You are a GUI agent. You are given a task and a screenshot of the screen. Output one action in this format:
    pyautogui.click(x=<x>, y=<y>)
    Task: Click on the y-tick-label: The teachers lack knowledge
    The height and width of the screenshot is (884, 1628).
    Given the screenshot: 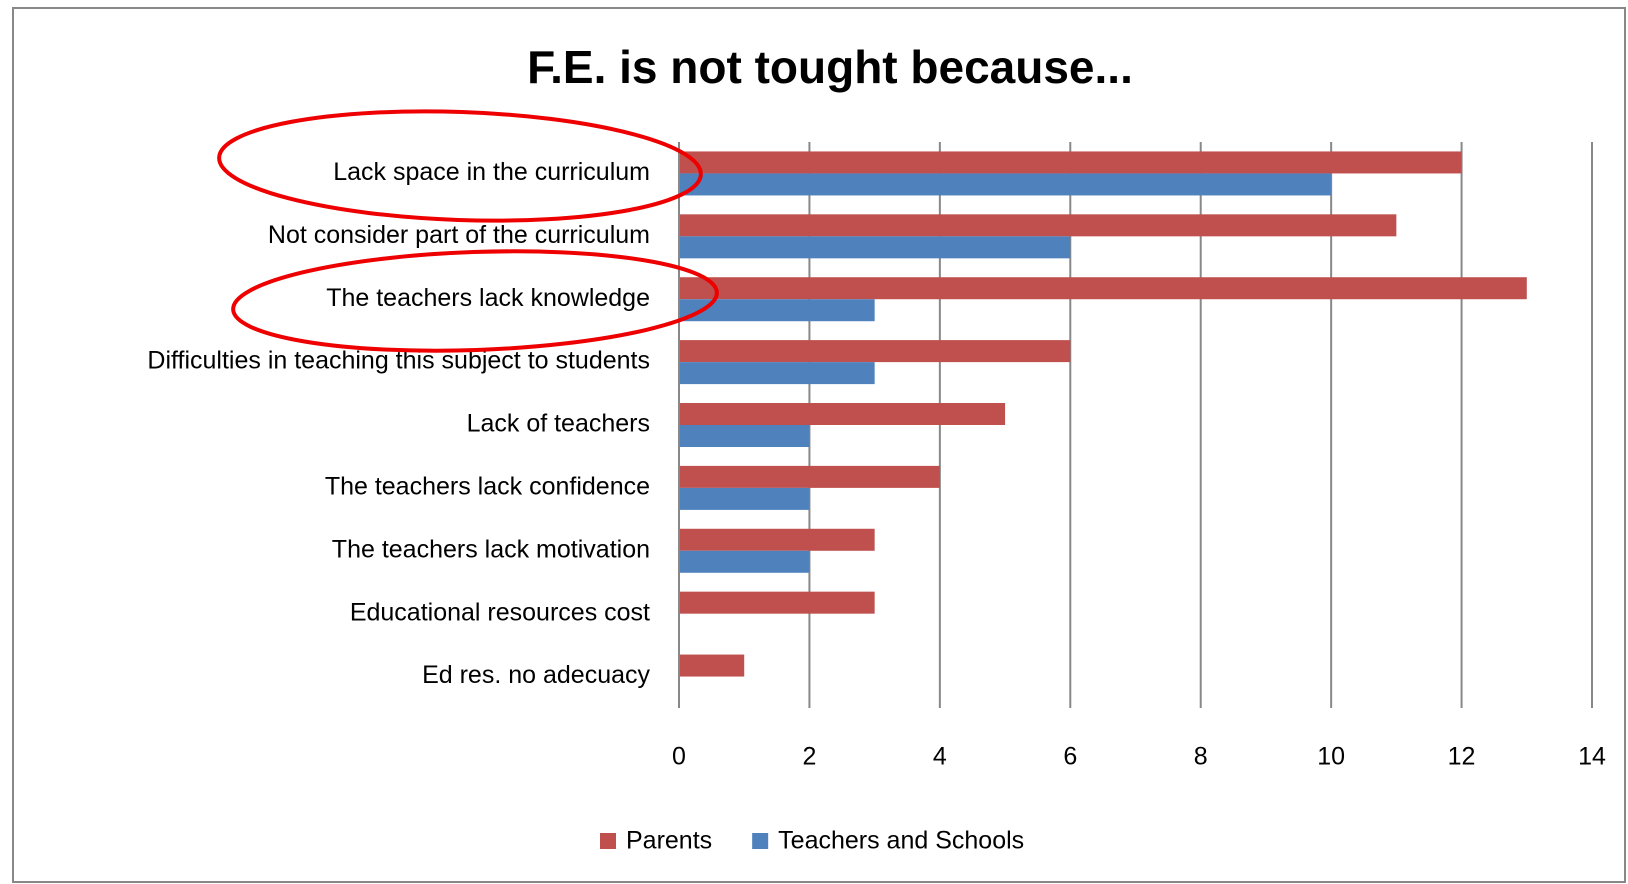 What is the action you would take?
    pyautogui.click(x=488, y=298)
    